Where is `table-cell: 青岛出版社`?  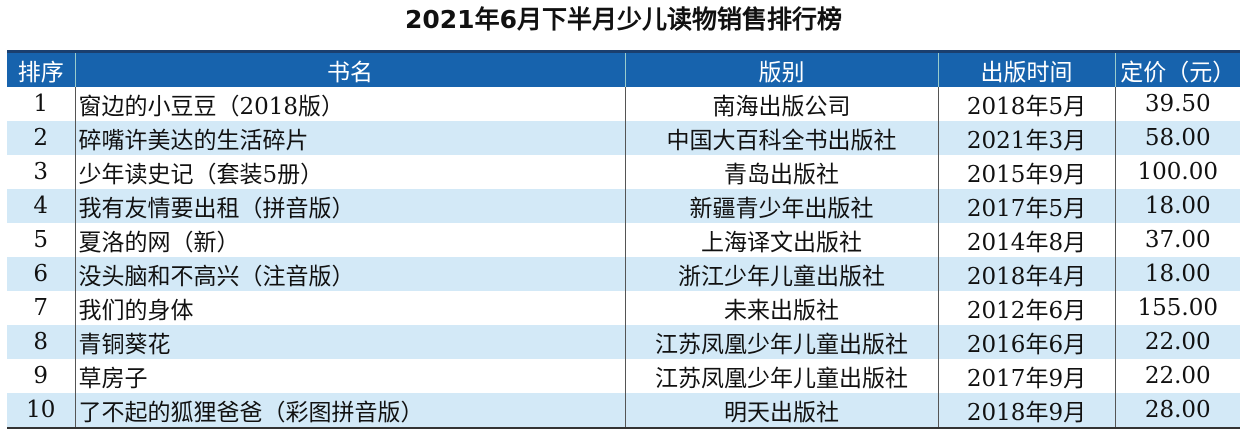
table-cell: 青岛出版社 is located at coordinates (781, 172).